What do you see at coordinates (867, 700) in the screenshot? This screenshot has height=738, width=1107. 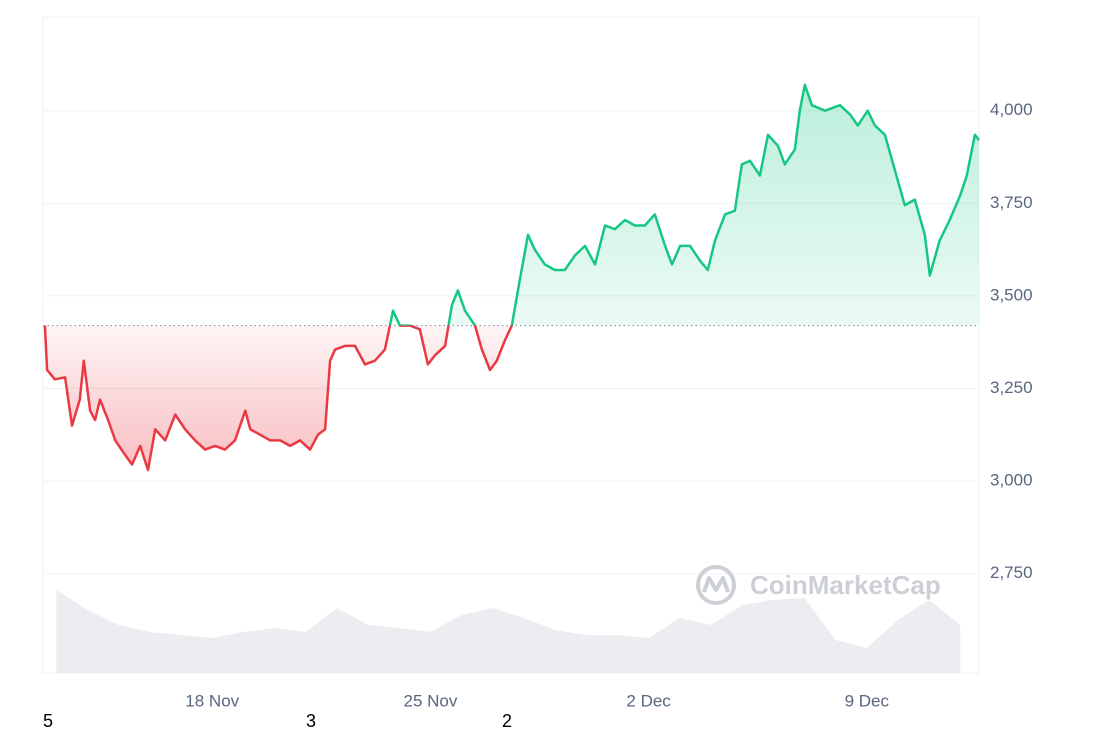 I see `x-tick-label: 9 Dec` at bounding box center [867, 700].